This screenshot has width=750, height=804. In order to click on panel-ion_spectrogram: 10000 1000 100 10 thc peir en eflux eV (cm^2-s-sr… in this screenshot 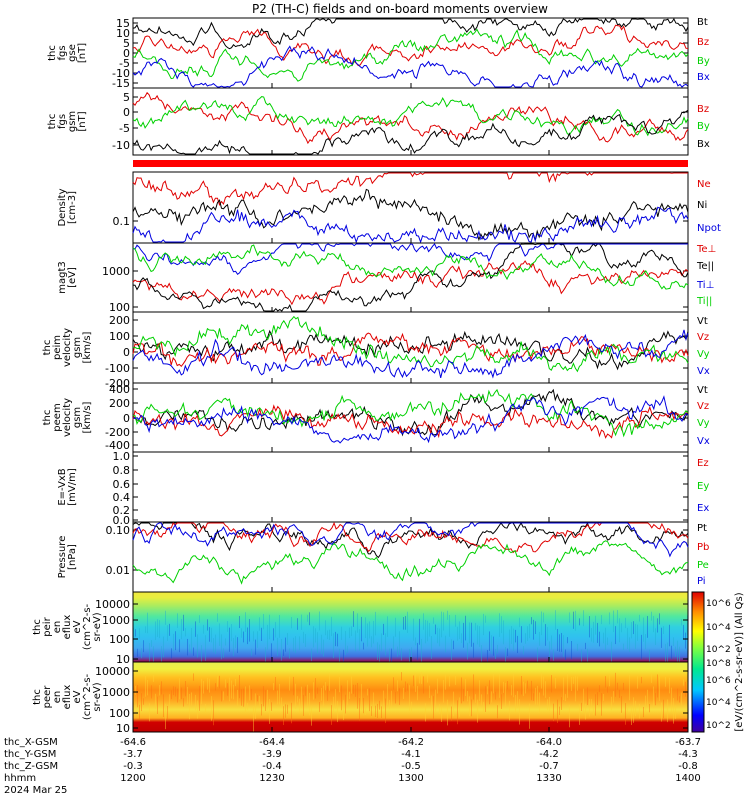, I will do `click(360, 633)`.